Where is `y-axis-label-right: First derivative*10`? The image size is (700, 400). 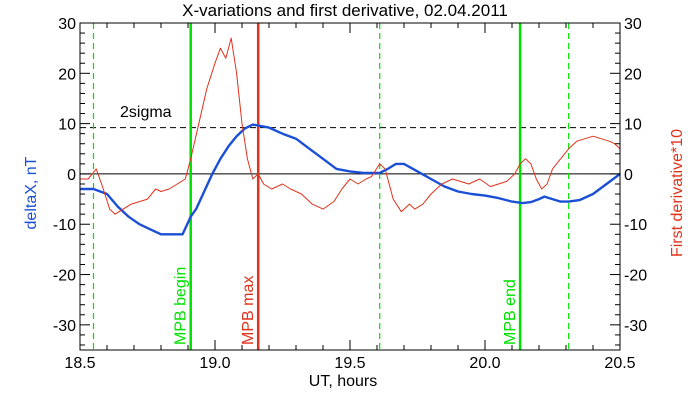
y-axis-label-right: First derivative*10 is located at coordinates (677, 193).